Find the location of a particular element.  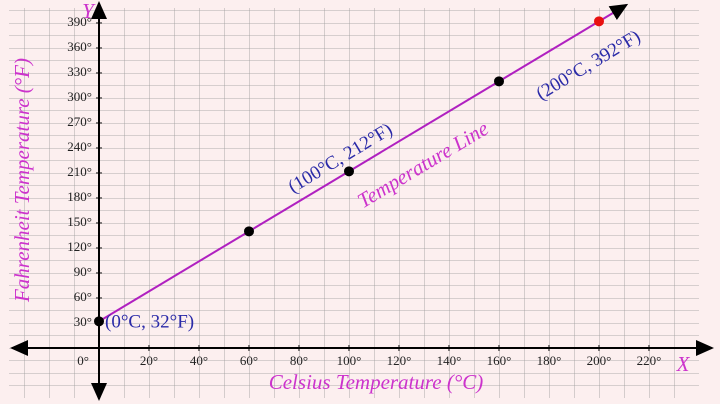

y-axis-name: Y is located at coordinates (89, 11).